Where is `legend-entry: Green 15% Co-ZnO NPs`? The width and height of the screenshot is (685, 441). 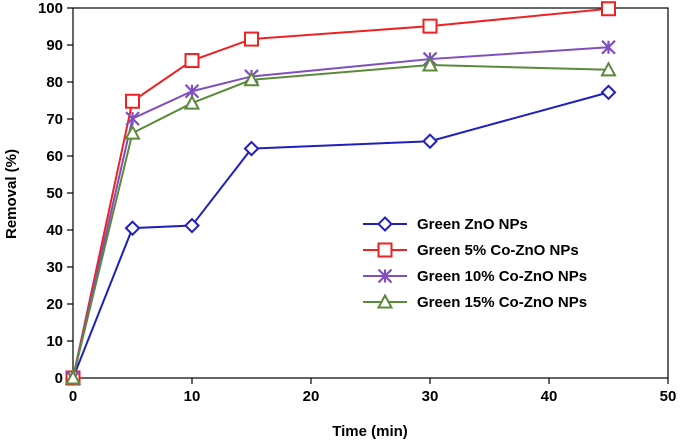
legend-entry: Green 15% Co-ZnO NPs is located at coordinates (475, 302).